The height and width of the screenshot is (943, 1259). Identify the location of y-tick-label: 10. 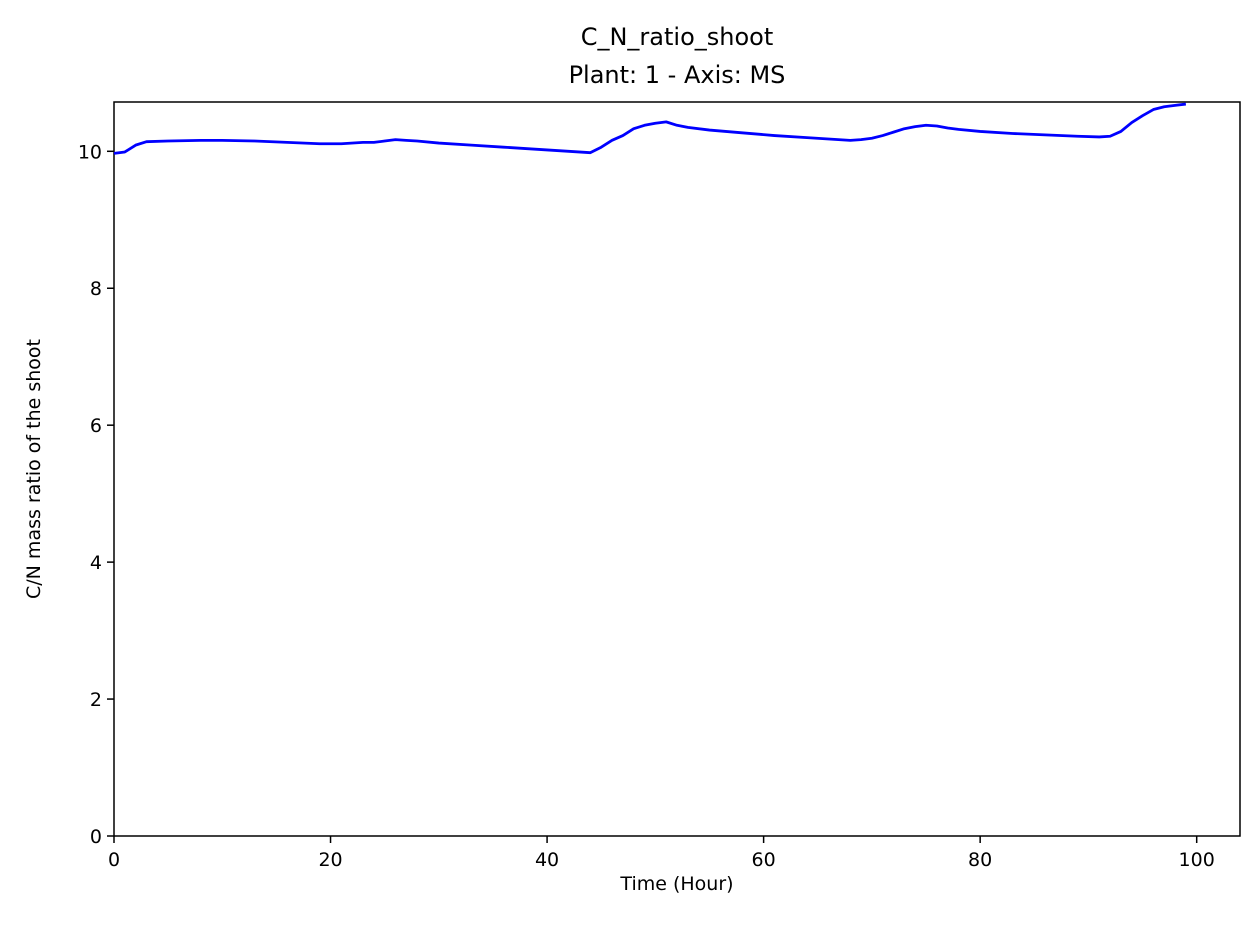
(90, 152).